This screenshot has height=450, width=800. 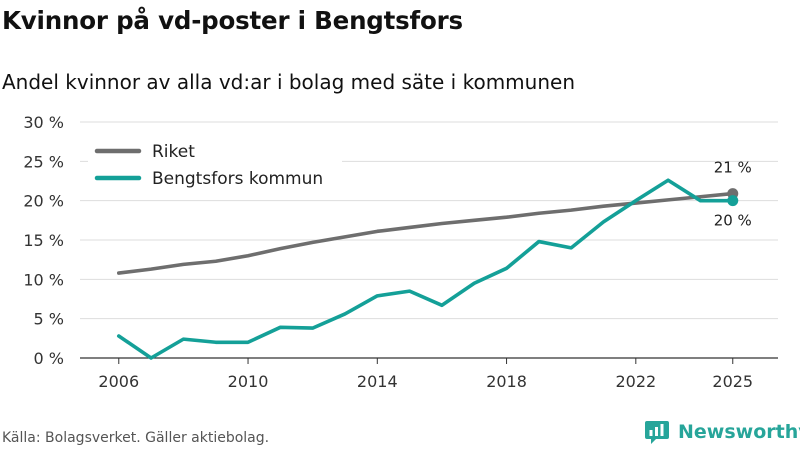 I want to click on legend-label: Riket, so click(x=173, y=152).